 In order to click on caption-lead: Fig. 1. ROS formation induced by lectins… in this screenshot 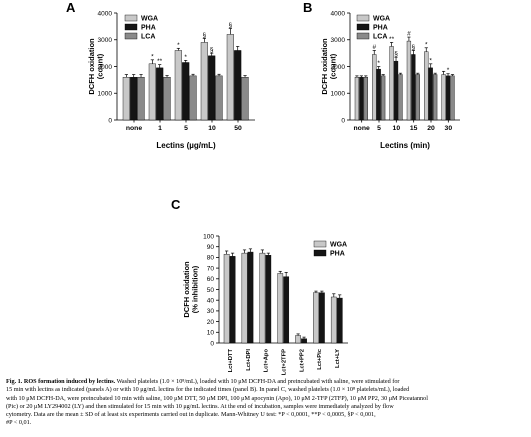, I will do `click(61, 381)`.